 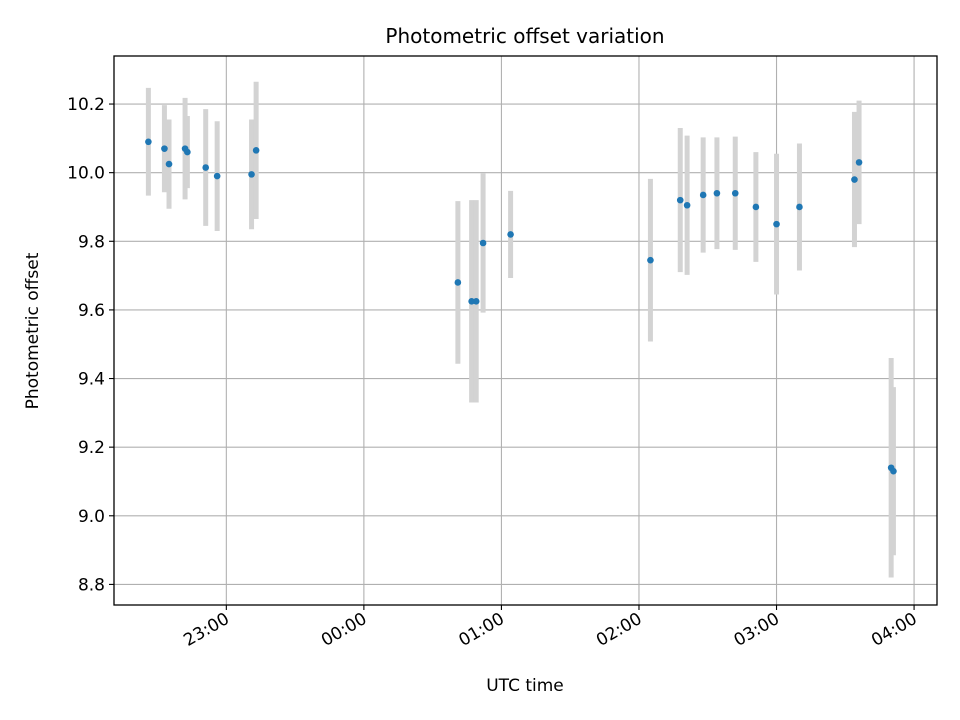 What do you see at coordinates (524, 36) in the screenshot?
I see `chart-title: Photometric offset variation` at bounding box center [524, 36].